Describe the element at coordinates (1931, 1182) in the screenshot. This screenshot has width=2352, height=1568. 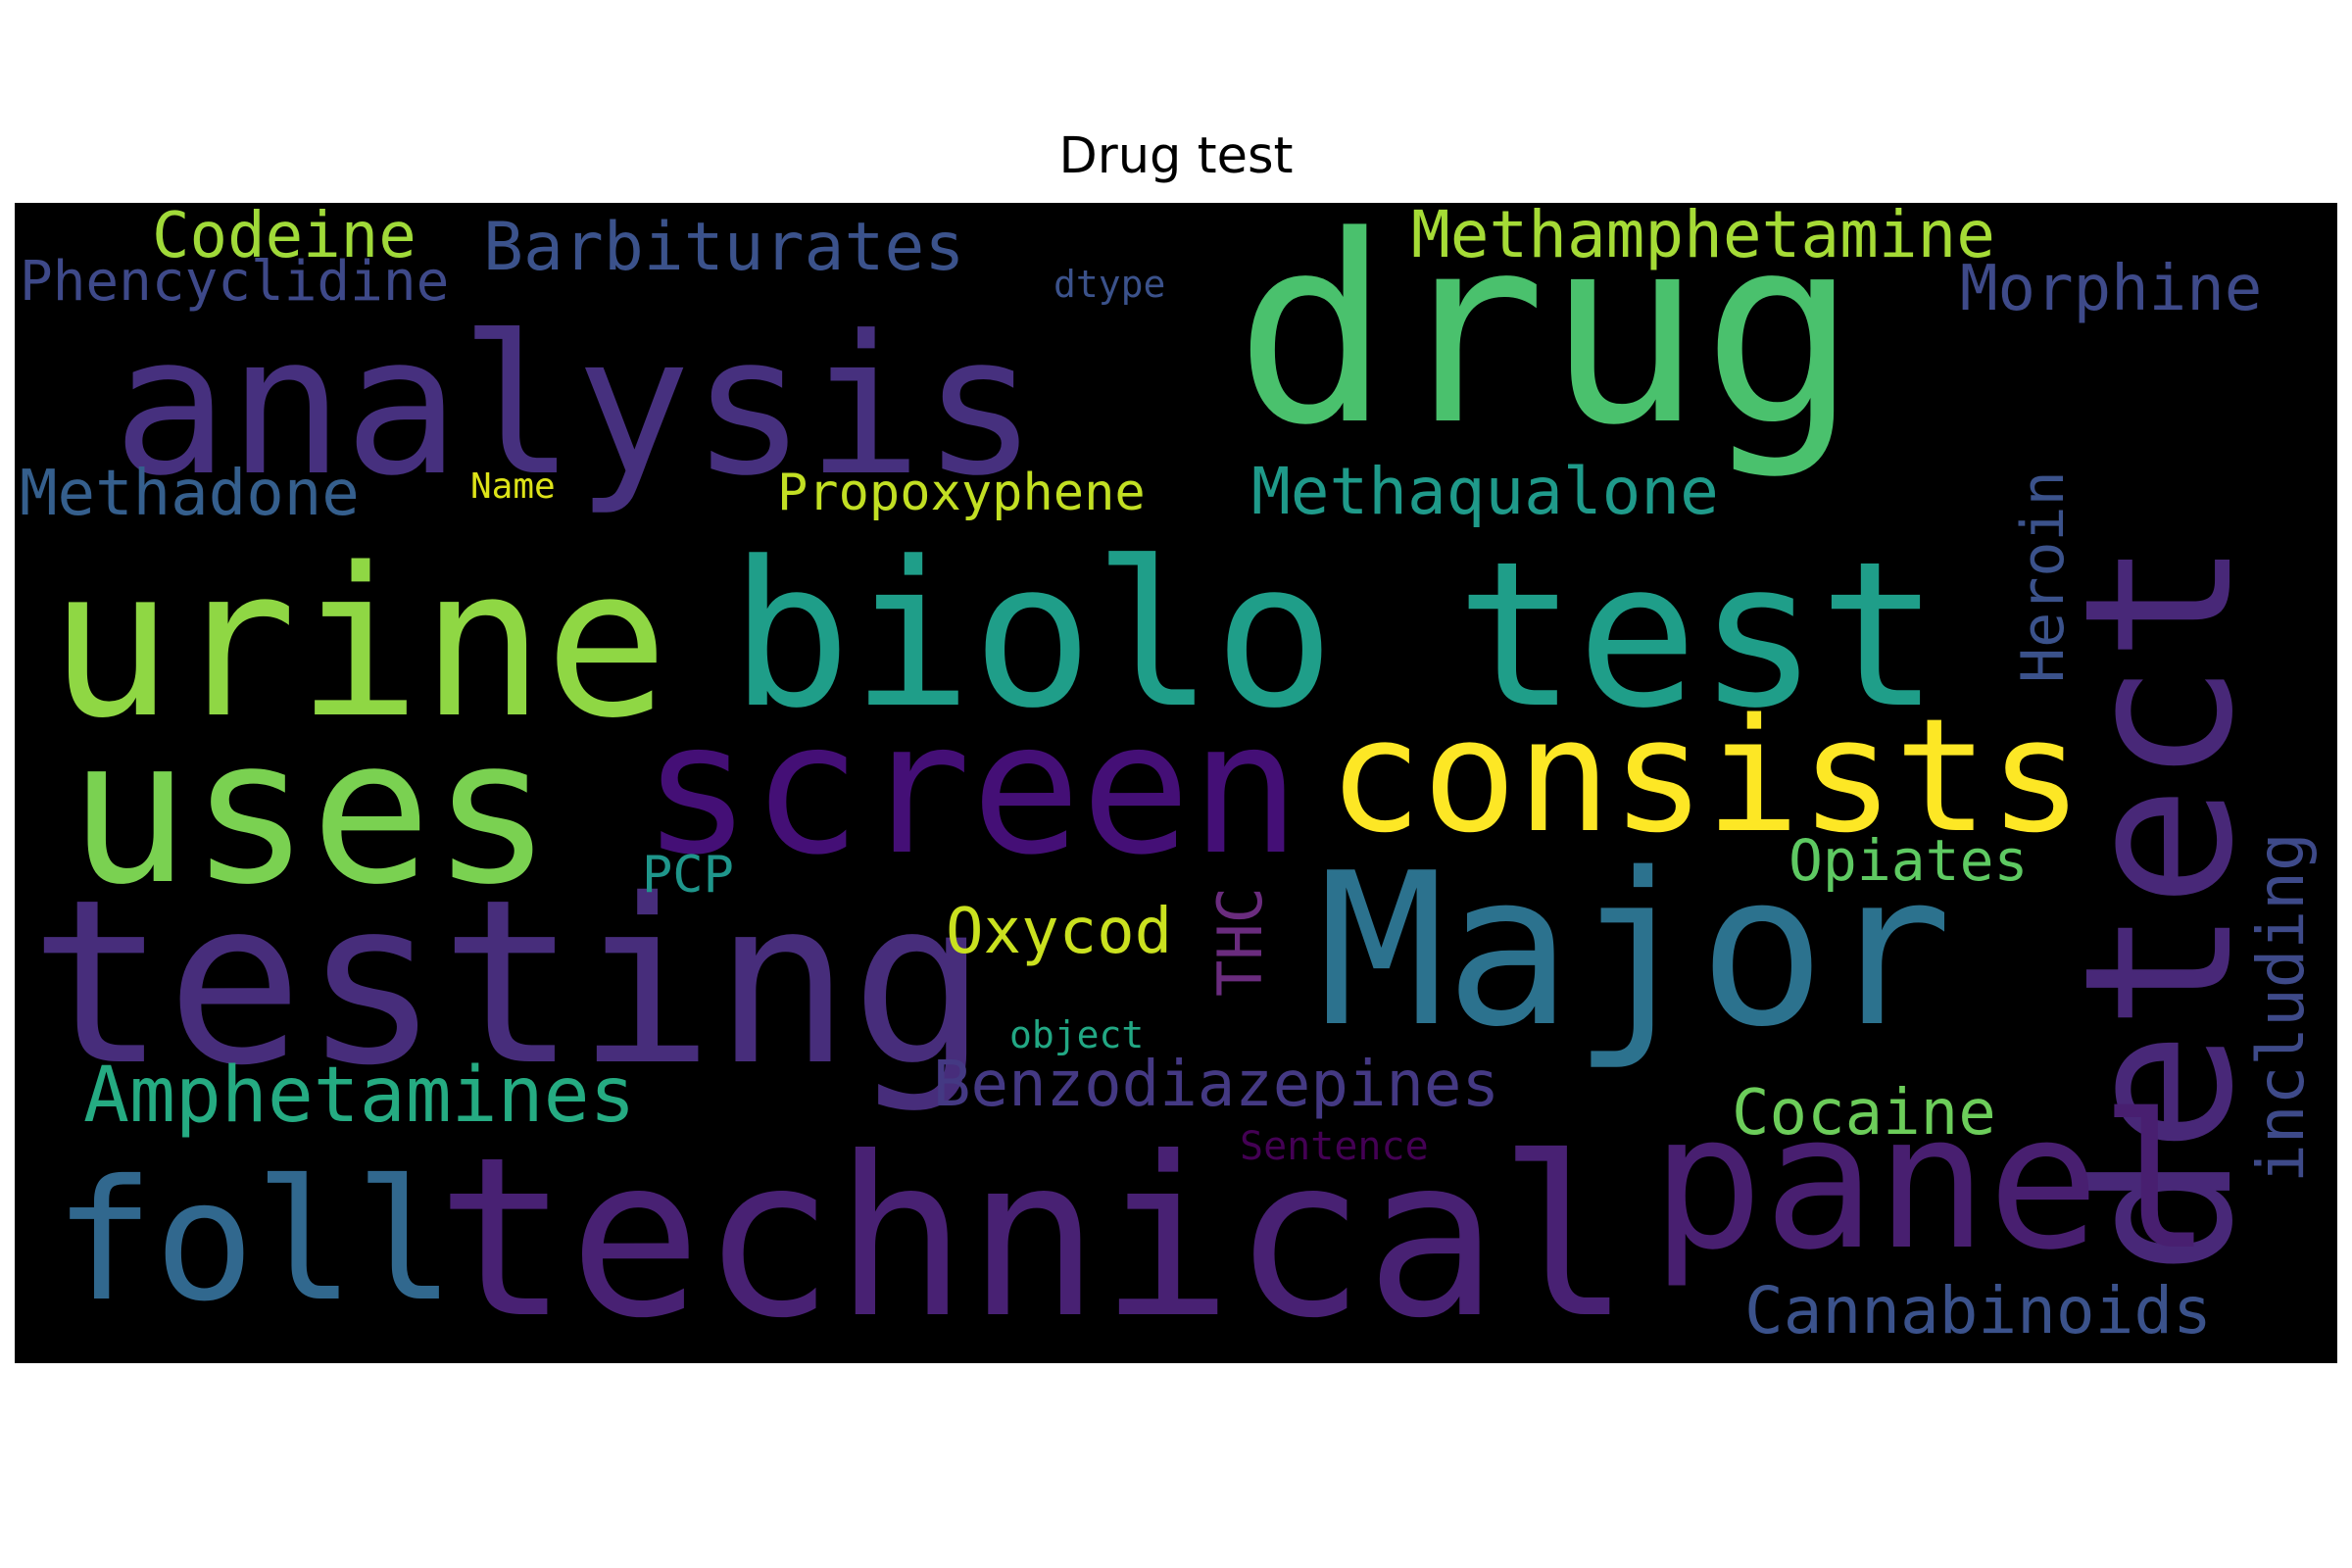
I see `word-panel: panel` at that location.